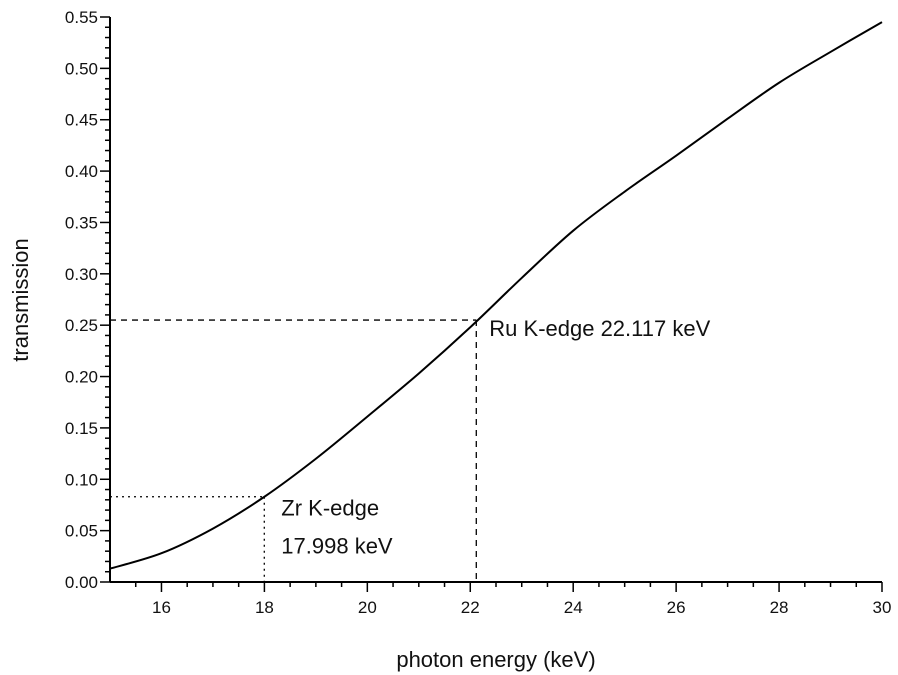 The height and width of the screenshot is (675, 898). What do you see at coordinates (81, 17) in the screenshot?
I see `y-tick-label: 0.55` at bounding box center [81, 17].